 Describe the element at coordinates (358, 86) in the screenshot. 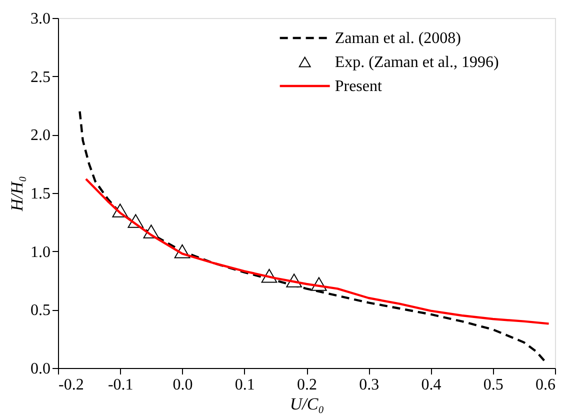

I see `legend-label: Present` at that location.